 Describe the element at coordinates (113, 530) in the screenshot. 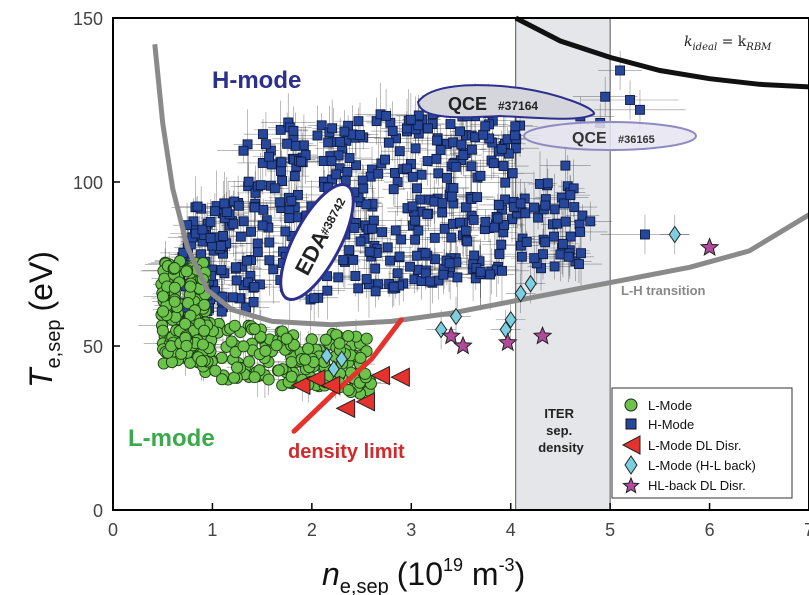

I see `x-tick-label: 0` at that location.